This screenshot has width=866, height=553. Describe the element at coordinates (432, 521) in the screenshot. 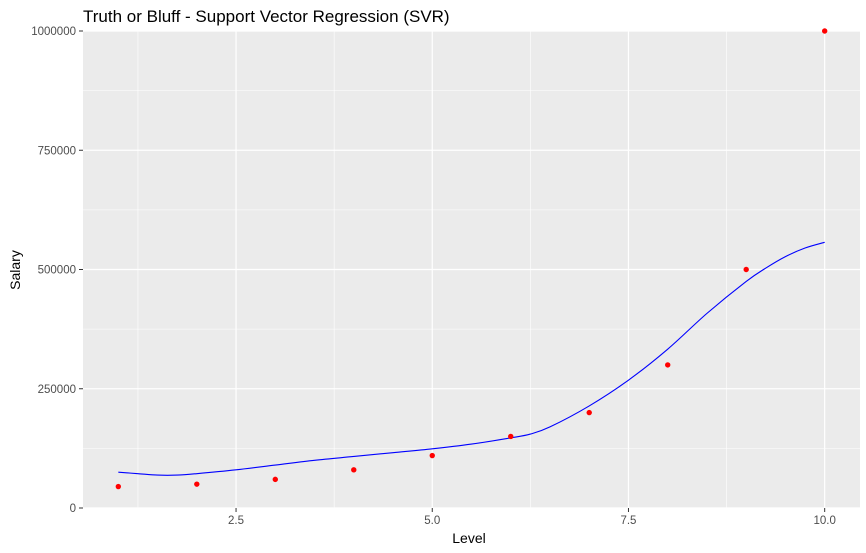

I see `x-tick-label: 5.0` at that location.